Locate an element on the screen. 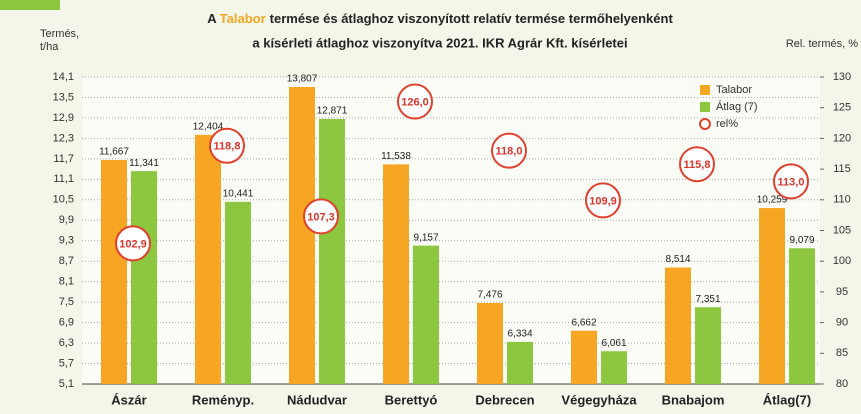 This screenshot has height=414, width=861. value-label: 10,441 is located at coordinates (238, 193).